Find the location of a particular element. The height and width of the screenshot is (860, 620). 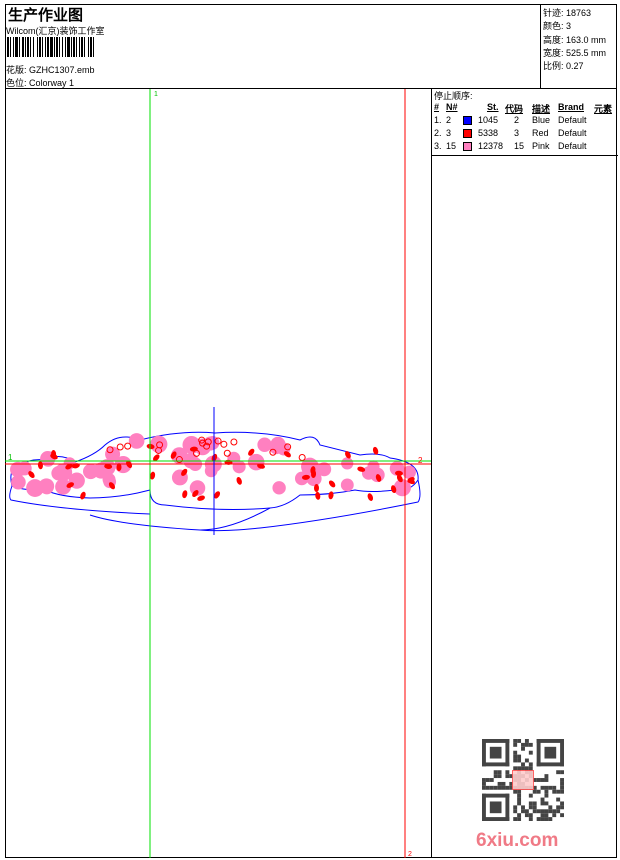

watermark-logo: 6xiu.com is located at coordinates (517, 840).